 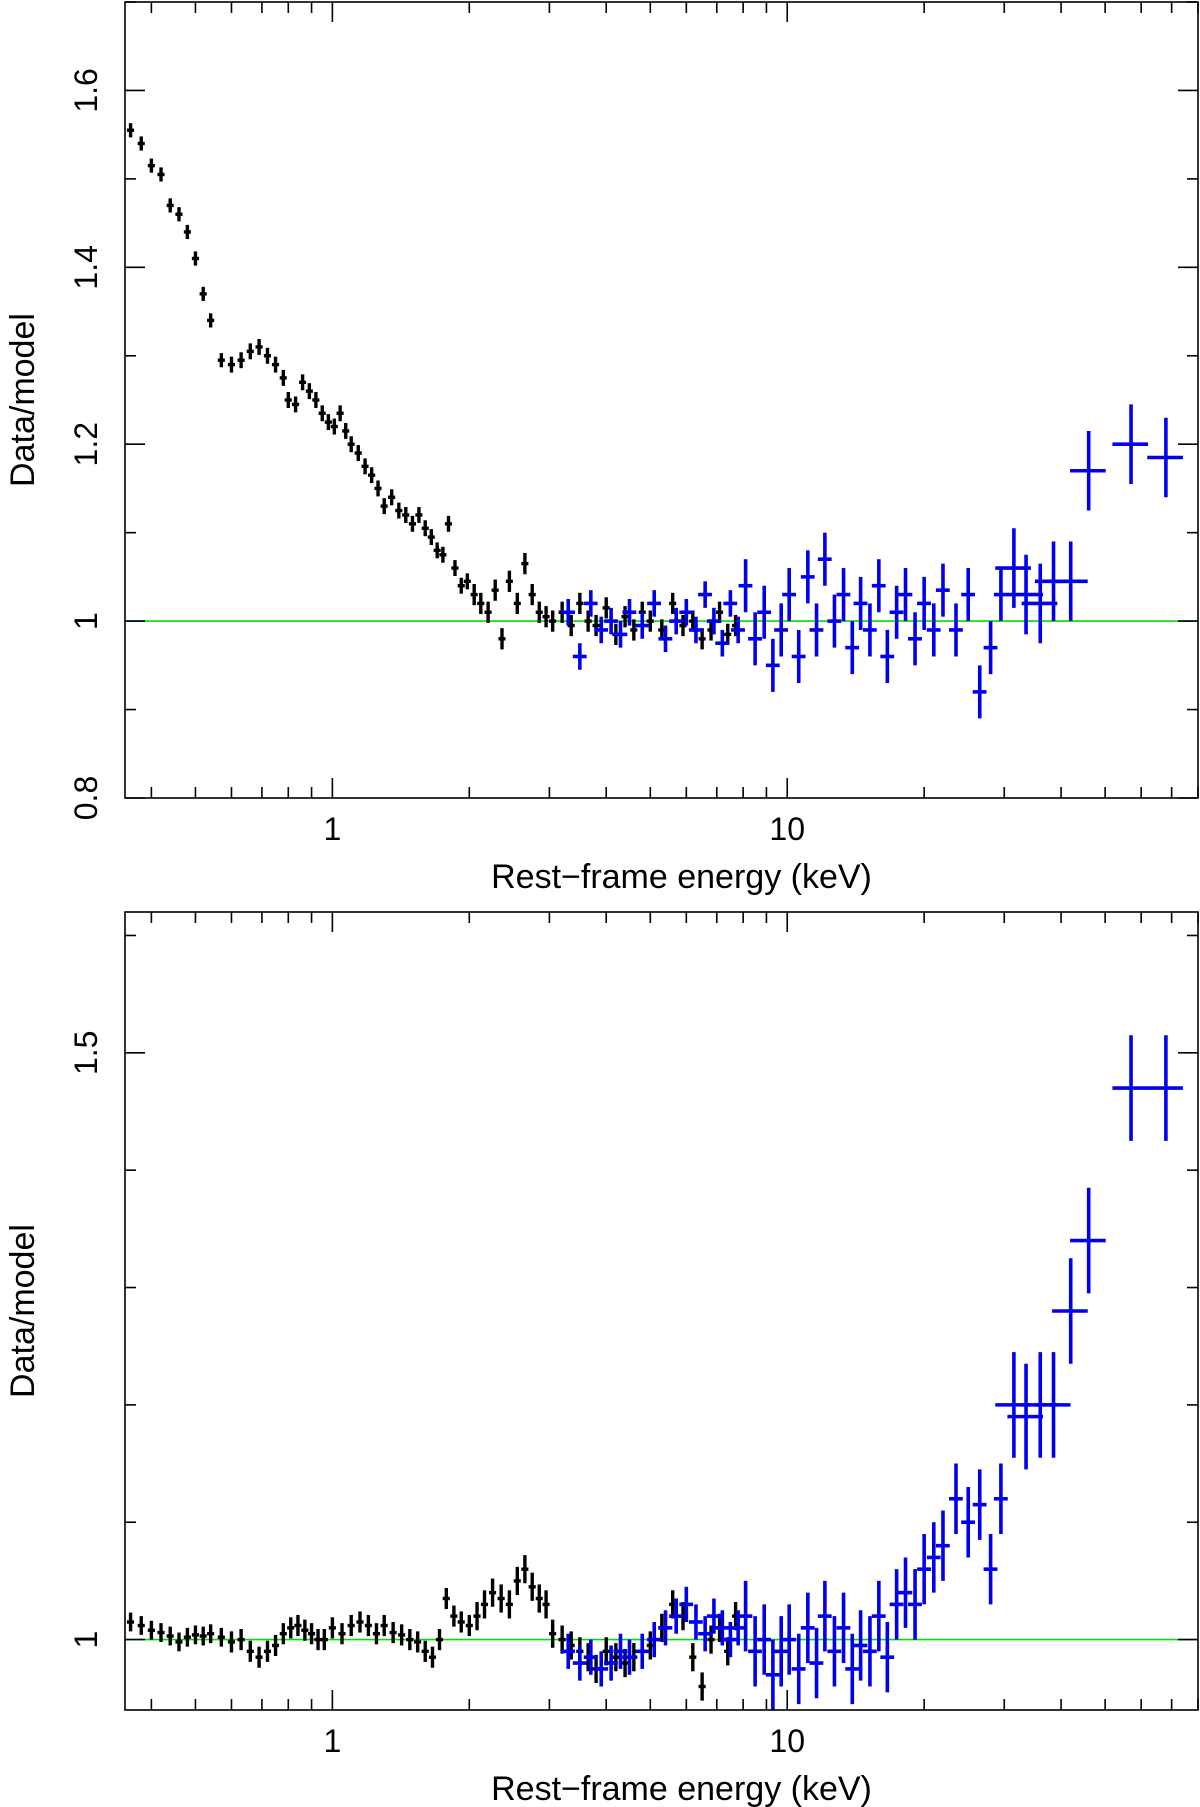 I want to click on top-x-tick-label: 1, so click(x=332, y=829).